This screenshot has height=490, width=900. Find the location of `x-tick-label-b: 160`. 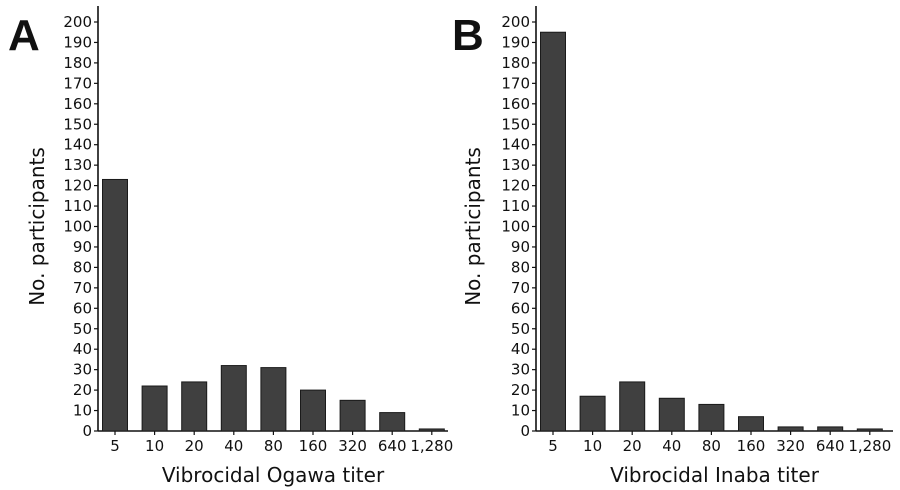

x-tick-label-b: 160 is located at coordinates (751, 446).